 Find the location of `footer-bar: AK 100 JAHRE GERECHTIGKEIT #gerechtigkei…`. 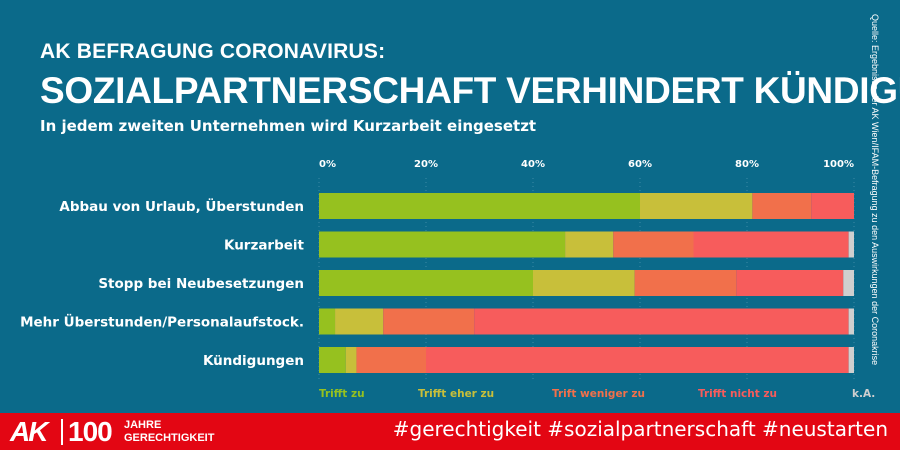

footer-bar: AK 100 JAHRE GERECHTIGKEIT #gerechtigkei… is located at coordinates (450, 431).